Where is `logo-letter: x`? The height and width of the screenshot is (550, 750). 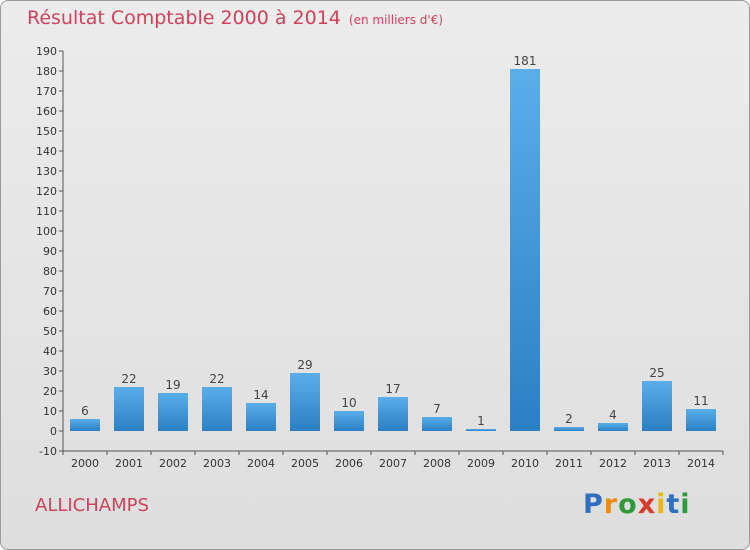
logo-letter: x is located at coordinates (647, 504).